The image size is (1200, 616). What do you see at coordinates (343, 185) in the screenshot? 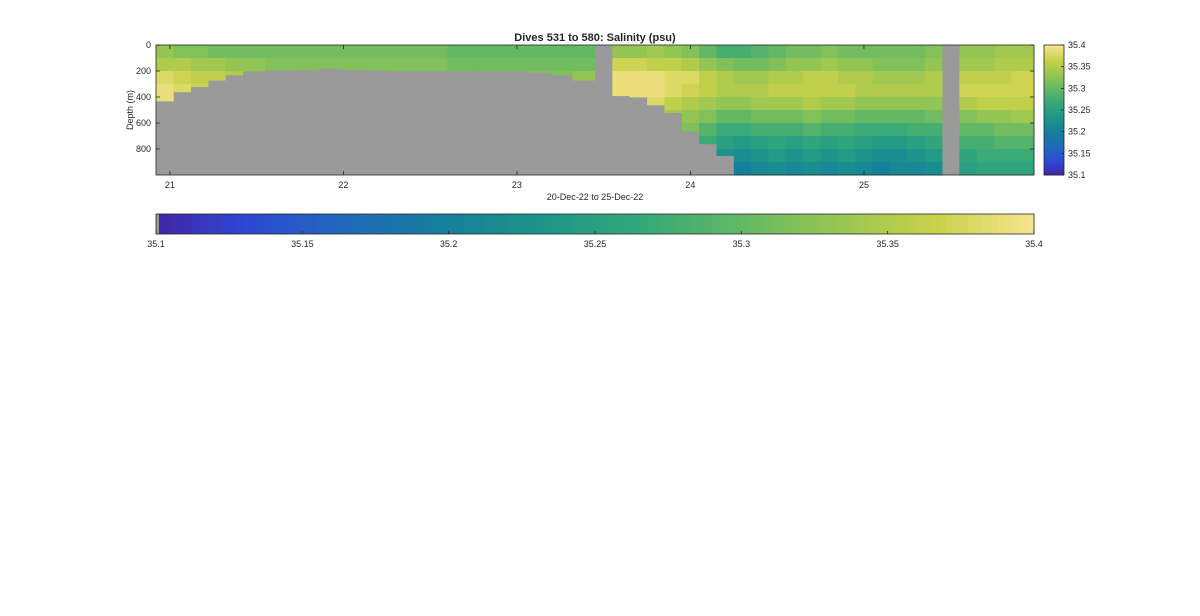
I see `x-tick-label: 22` at bounding box center [343, 185].